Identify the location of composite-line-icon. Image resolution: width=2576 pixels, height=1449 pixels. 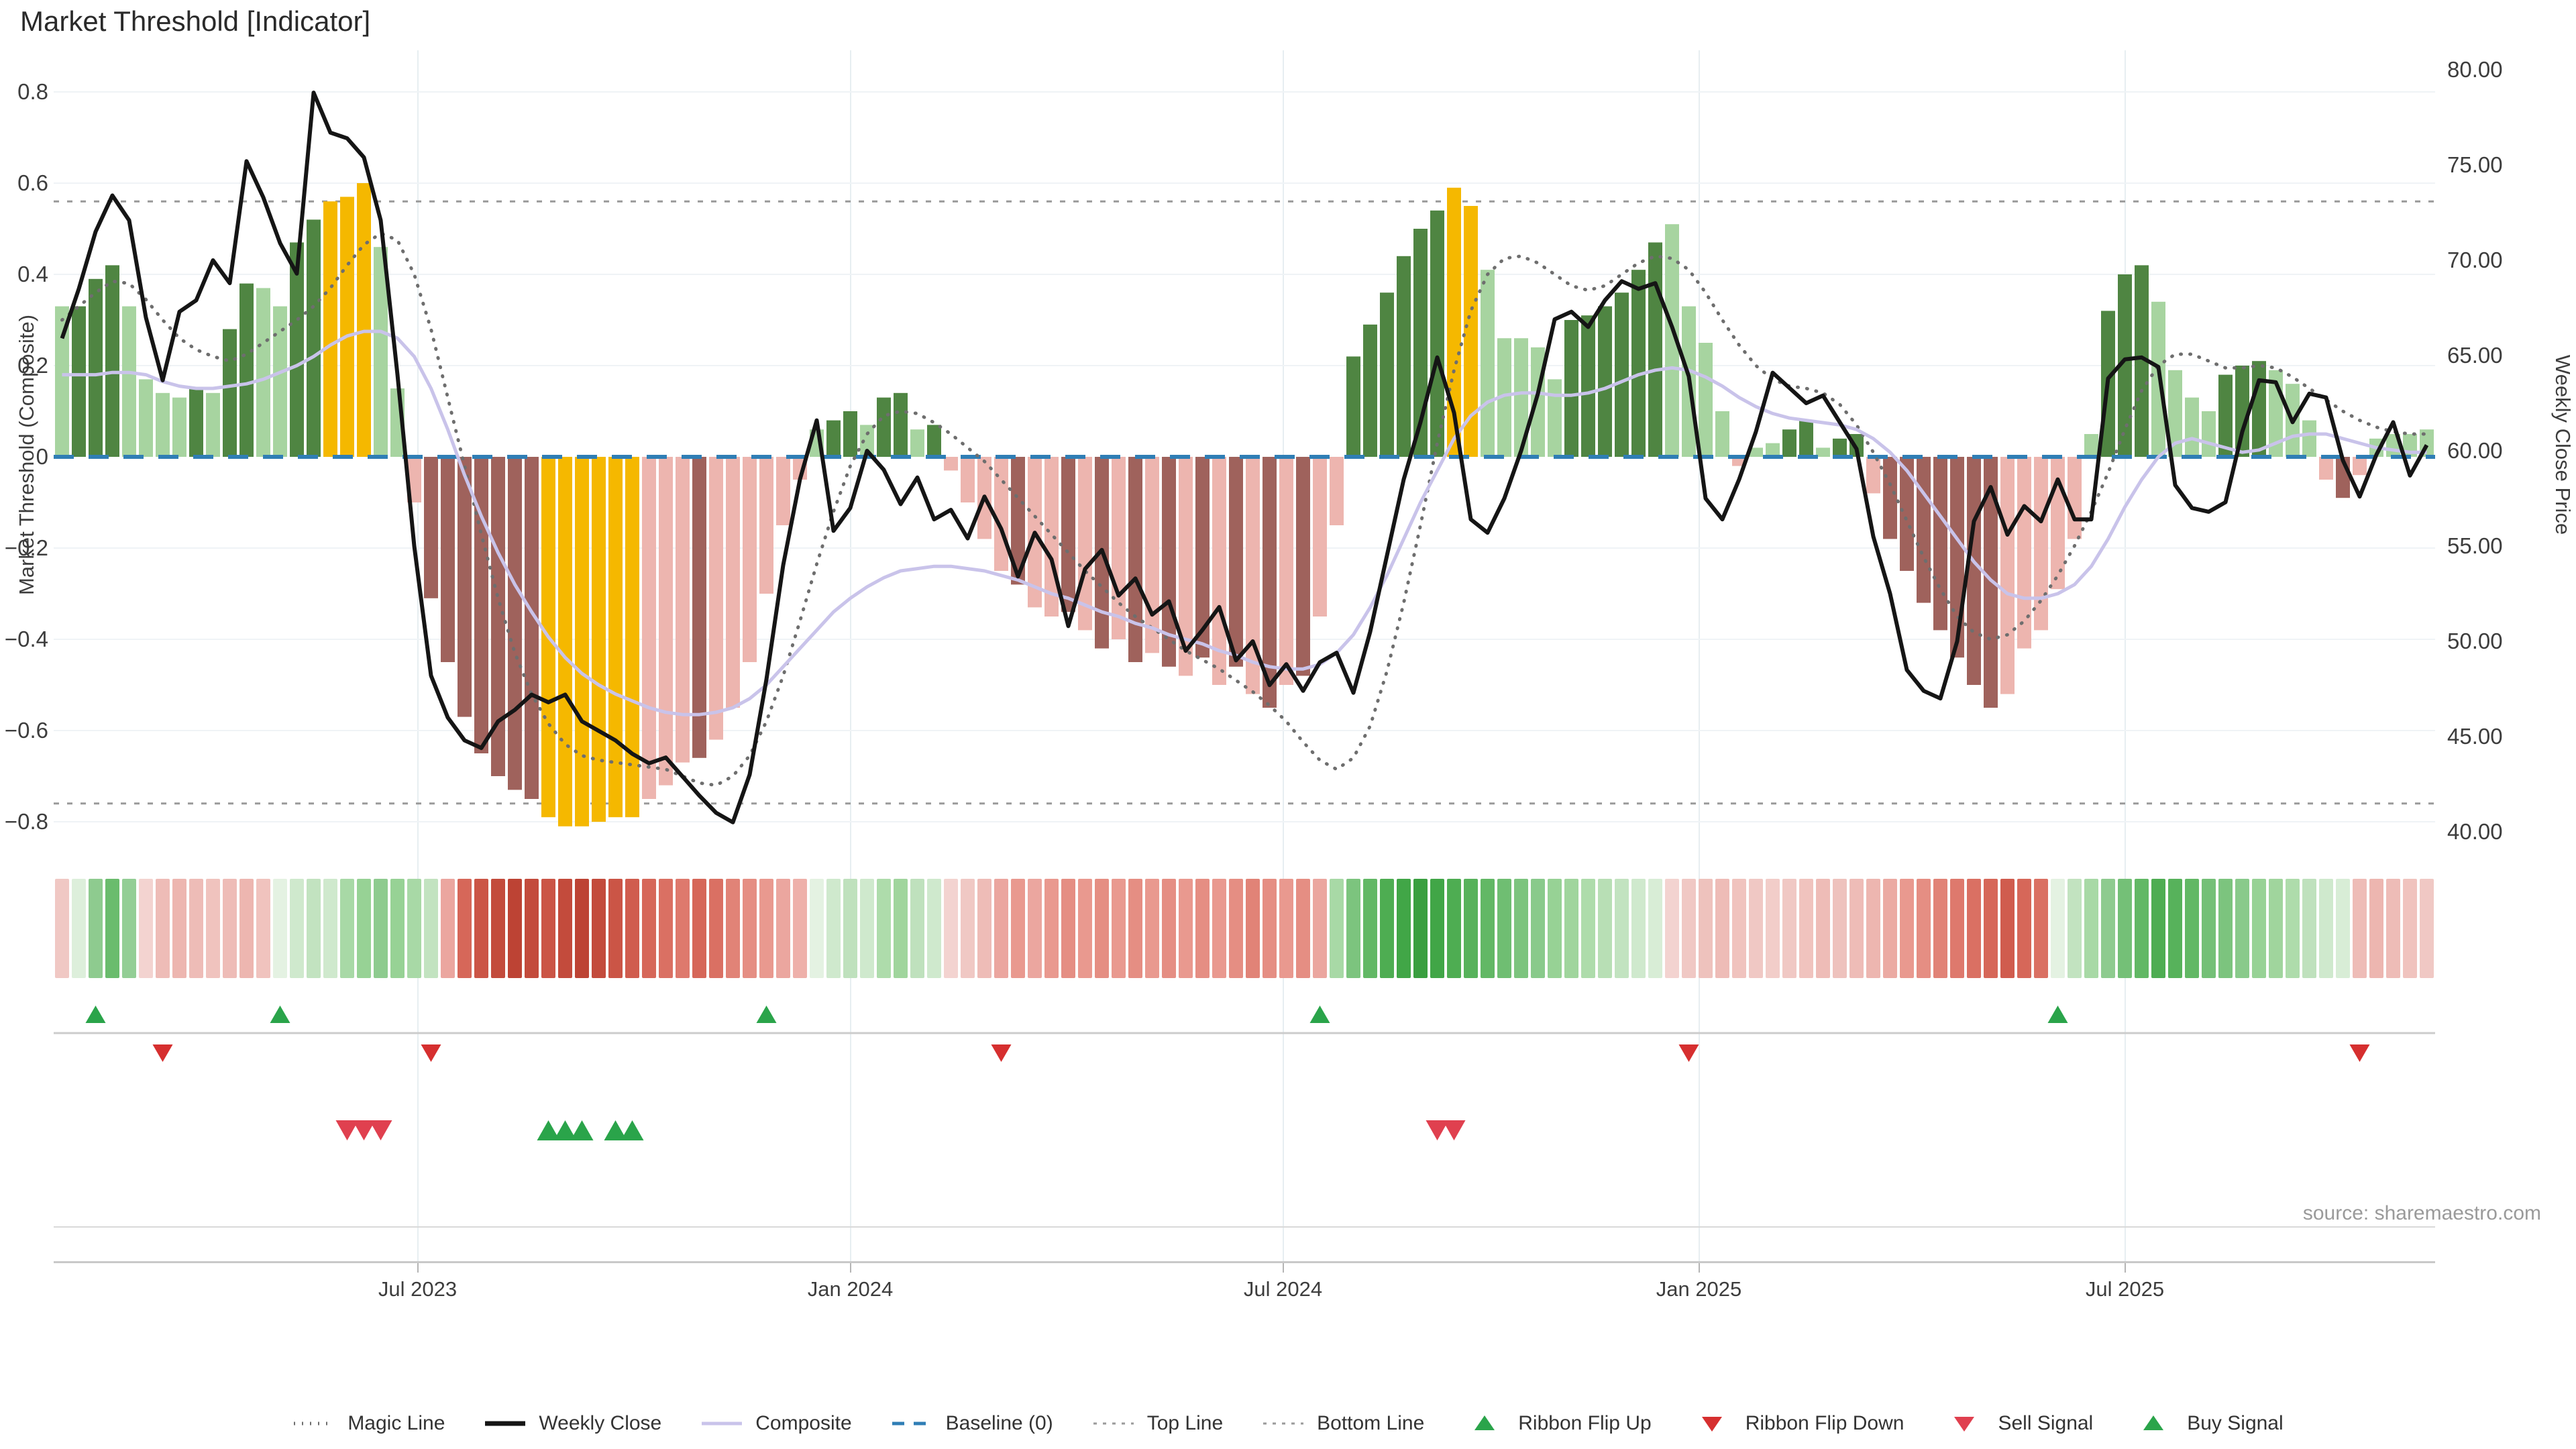
(722, 1423).